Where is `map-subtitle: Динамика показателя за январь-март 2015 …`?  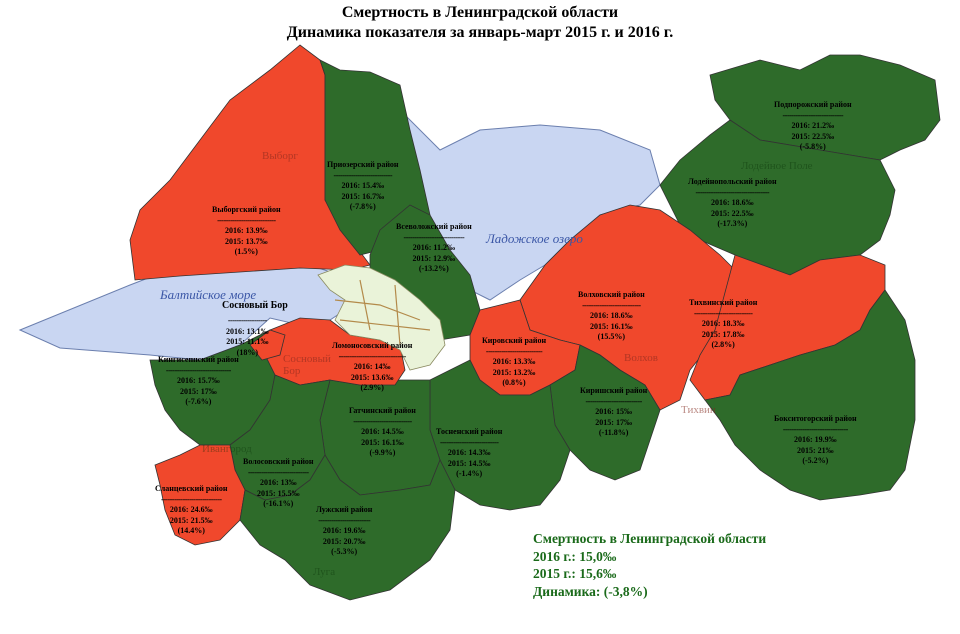 map-subtitle: Динамика показателя за январь-март 2015 … is located at coordinates (480, 32).